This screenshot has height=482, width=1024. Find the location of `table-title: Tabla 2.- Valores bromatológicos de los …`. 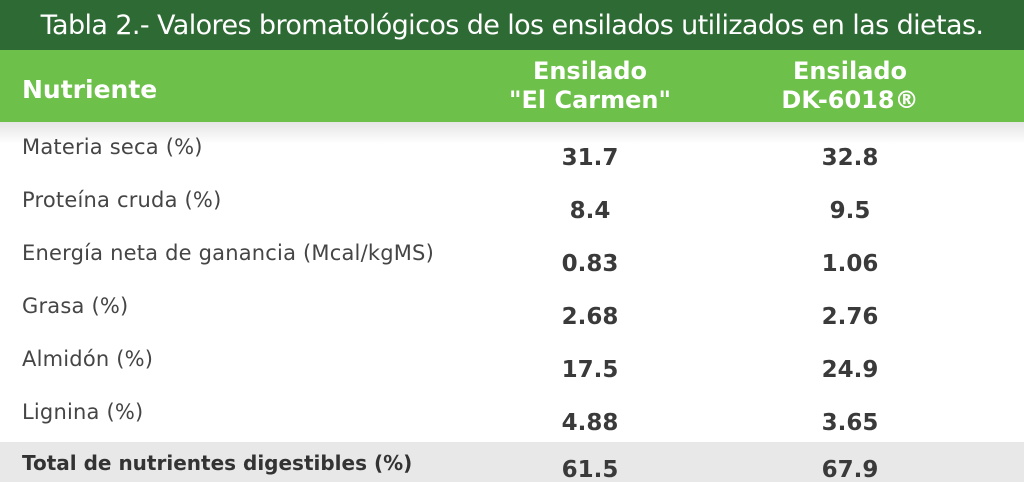

table-title: Tabla 2.- Valores bromatológicos de los … is located at coordinates (512, 25).